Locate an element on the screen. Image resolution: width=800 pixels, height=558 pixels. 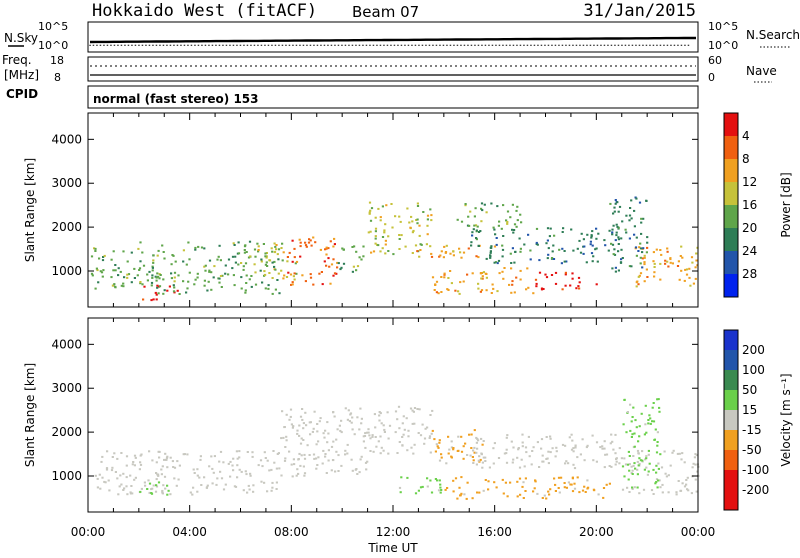
time-tick-label: 12:00 is located at coordinates (393, 532).